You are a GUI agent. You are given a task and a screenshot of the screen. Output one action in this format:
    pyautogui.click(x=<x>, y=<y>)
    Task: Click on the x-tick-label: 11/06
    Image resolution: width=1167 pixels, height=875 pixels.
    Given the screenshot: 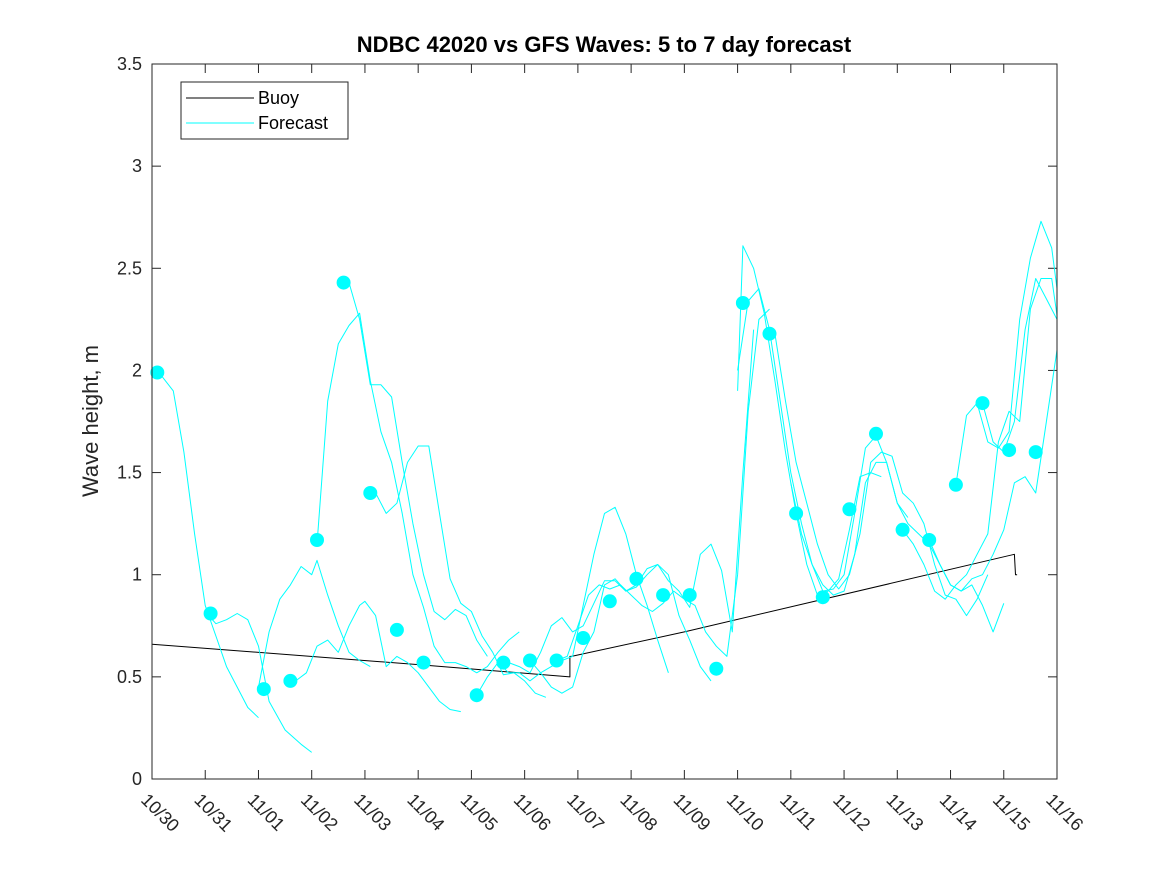 What is the action you would take?
    pyautogui.click(x=532, y=812)
    